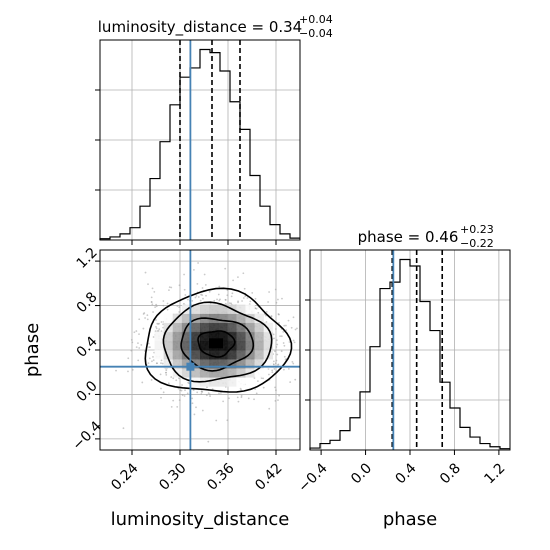 This screenshot has height=550, width=550. I want to click on grid-phase-marginal, so click(410, 350).